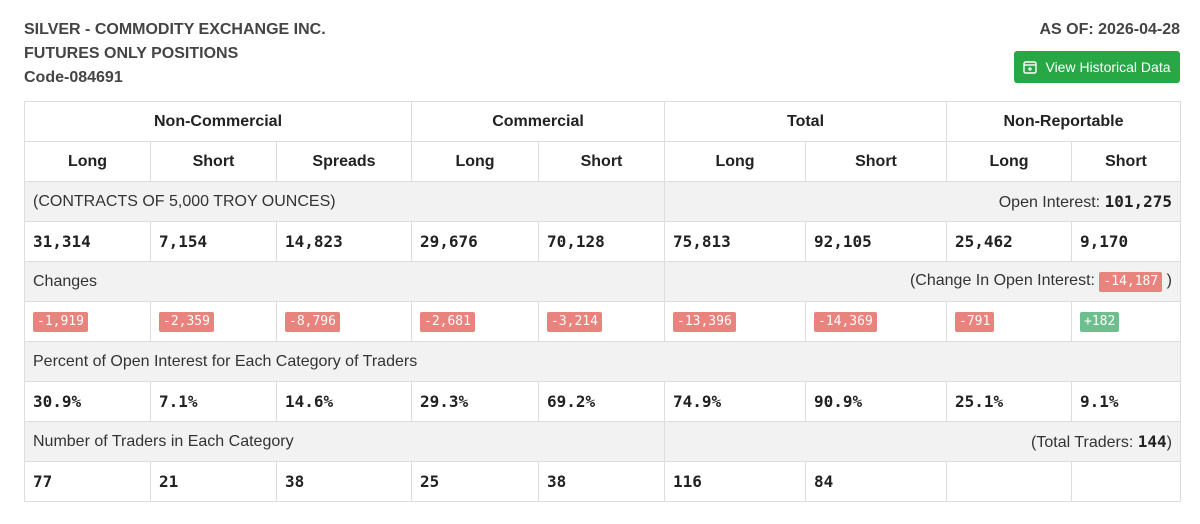 The image size is (1200, 524). What do you see at coordinates (876, 401) in the screenshot?
I see `table-cell: 90.9%` at bounding box center [876, 401].